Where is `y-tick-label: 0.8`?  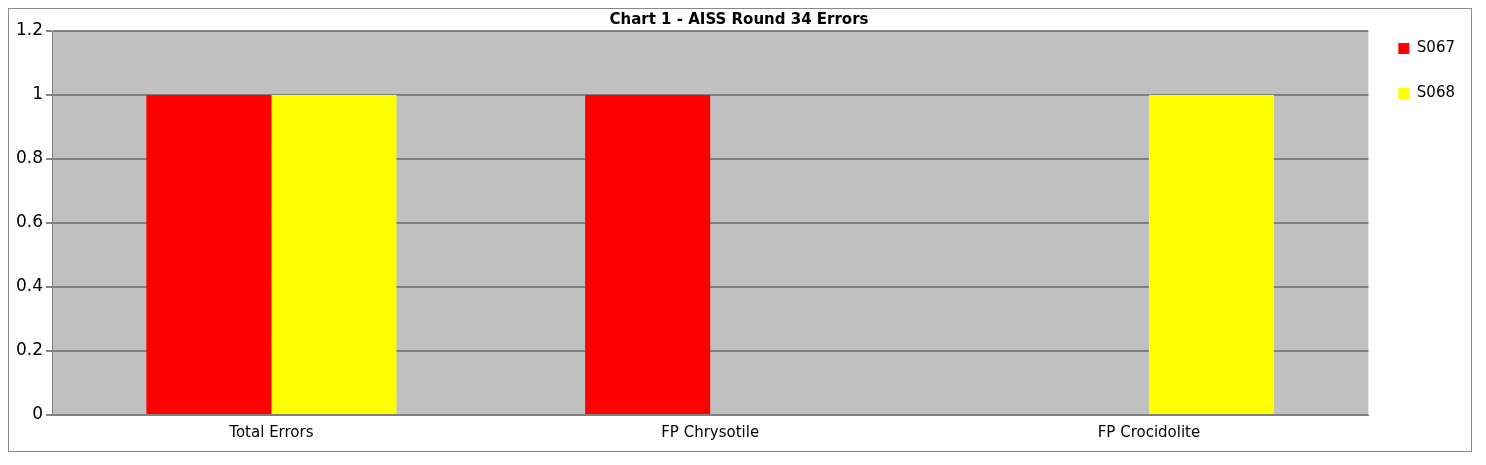 y-tick-label: 0.8 is located at coordinates (29, 157).